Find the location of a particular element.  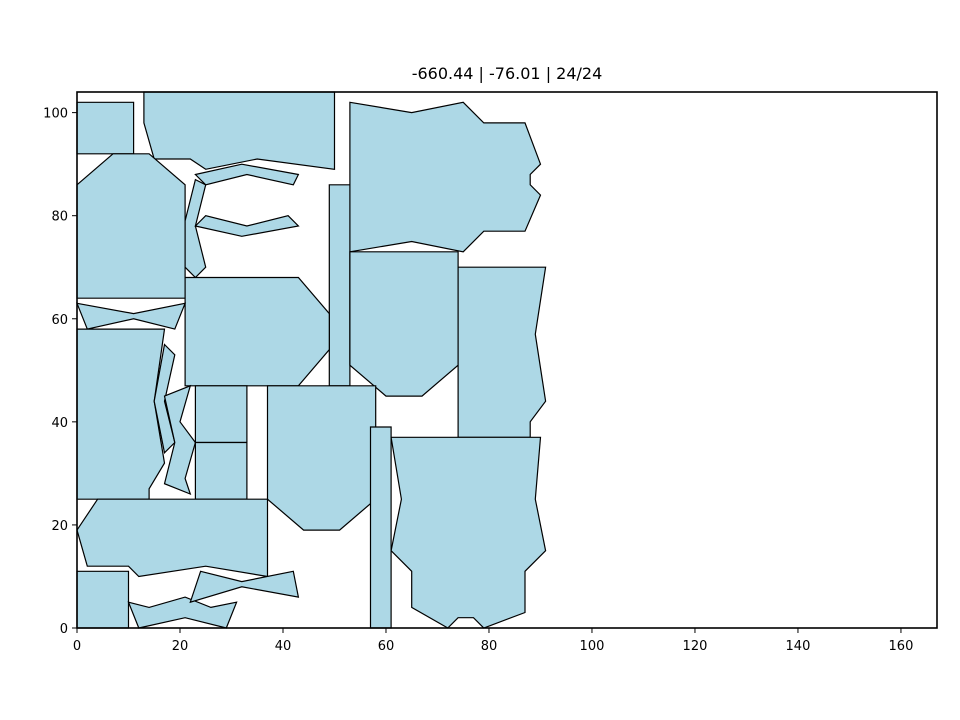

piece-p15 is located at coordinates (180, 440).